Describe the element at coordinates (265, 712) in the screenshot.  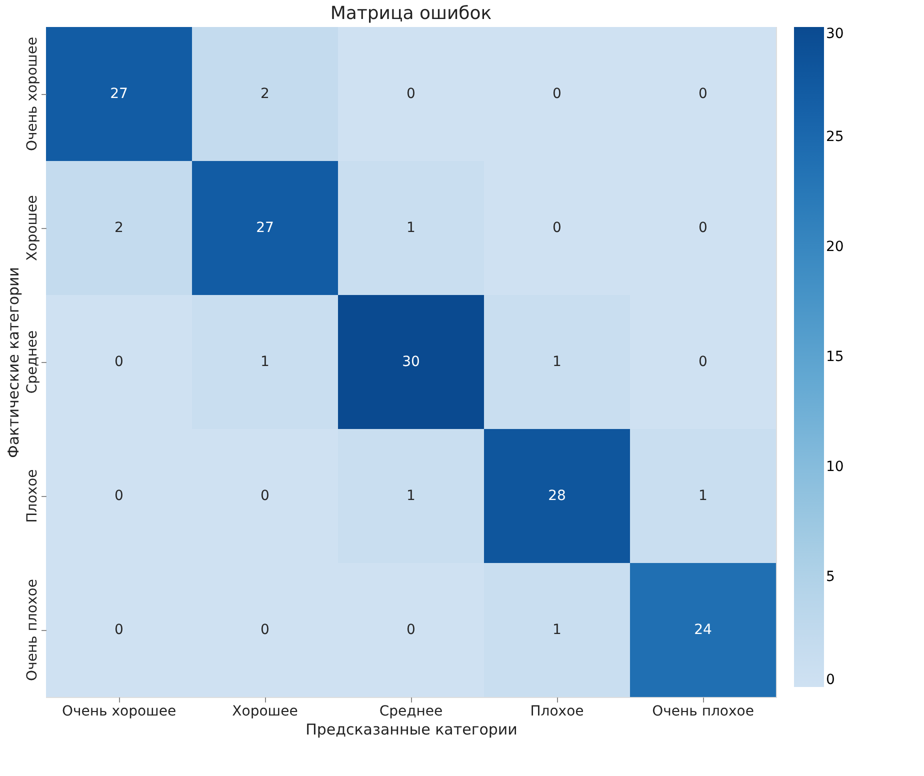
I see `x-tick-label: Хорошее` at that location.